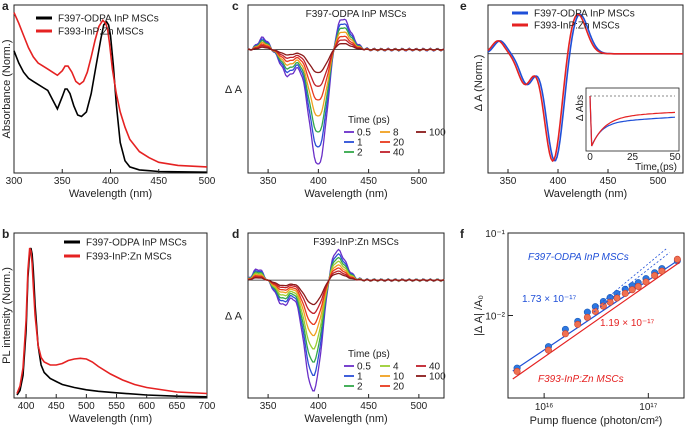  Describe the element at coordinates (396, 367) in the screenshot. I see `legend-label: 4` at that location.